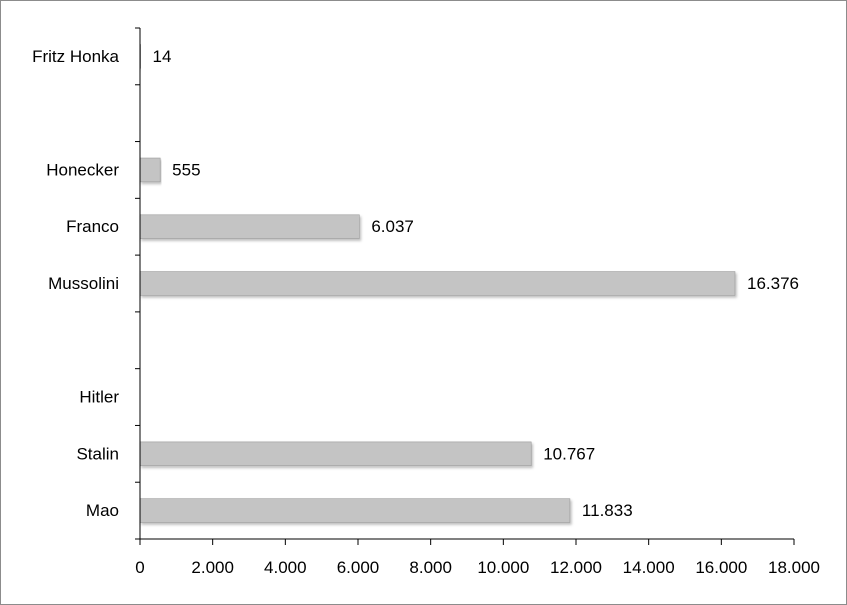  Describe the element at coordinates (249, 226) in the screenshot. I see `bar-franco` at that location.